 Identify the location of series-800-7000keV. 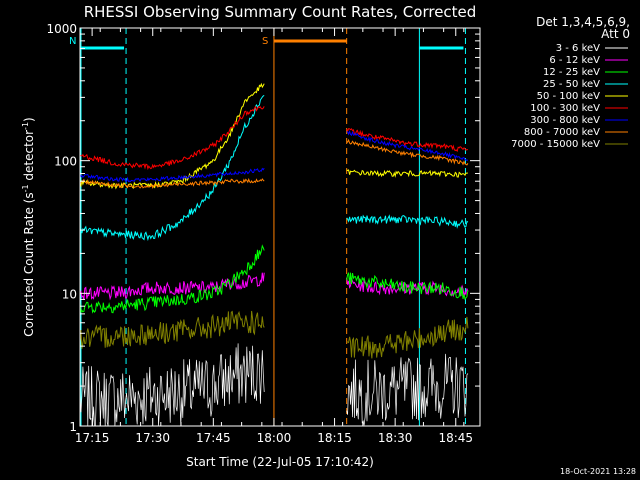
(274, 163).